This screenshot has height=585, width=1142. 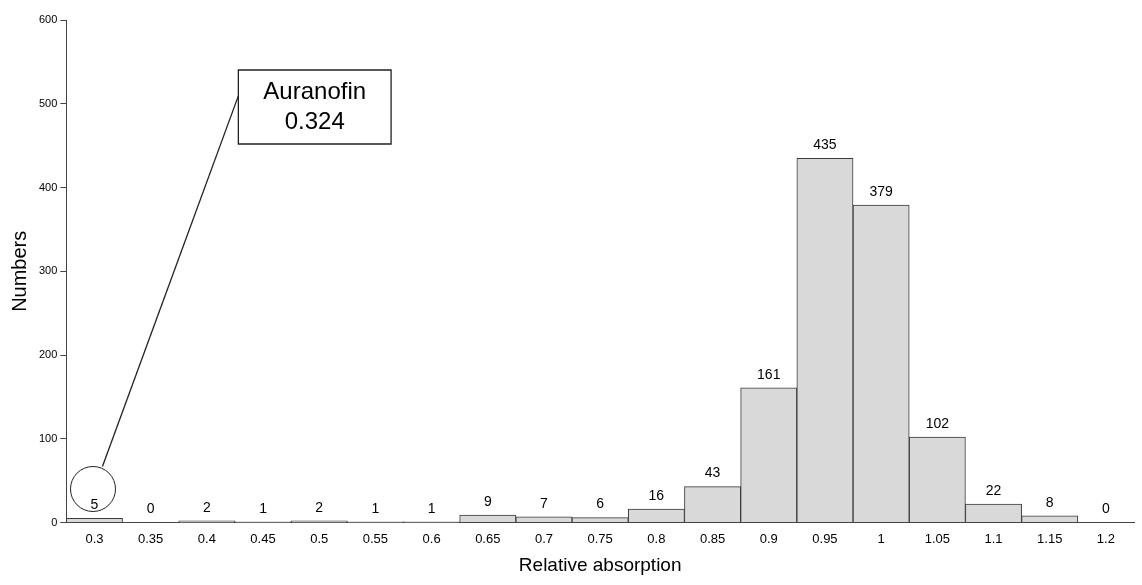 What do you see at coordinates (1050, 538) in the screenshot?
I see `x-tick-label: 1.15` at bounding box center [1050, 538].